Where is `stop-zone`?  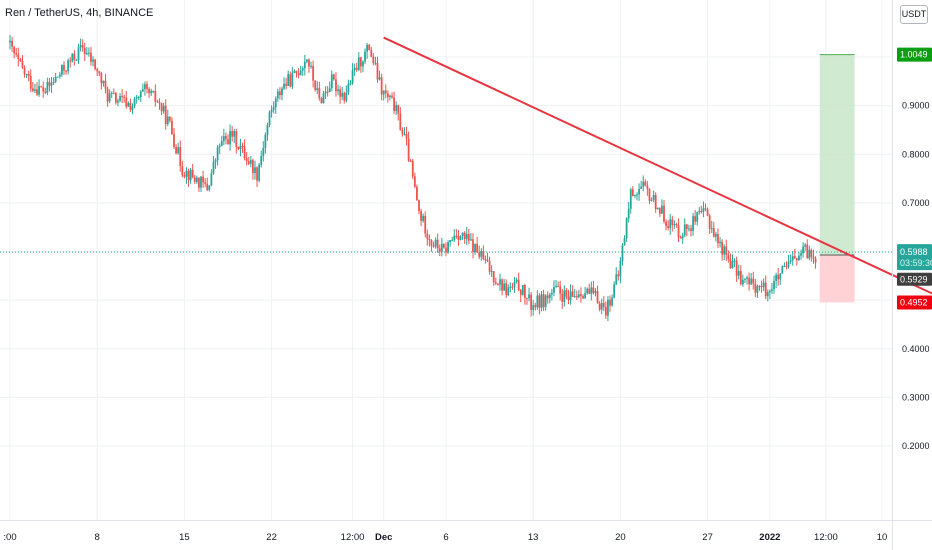
stop-zone is located at coordinates (837, 278).